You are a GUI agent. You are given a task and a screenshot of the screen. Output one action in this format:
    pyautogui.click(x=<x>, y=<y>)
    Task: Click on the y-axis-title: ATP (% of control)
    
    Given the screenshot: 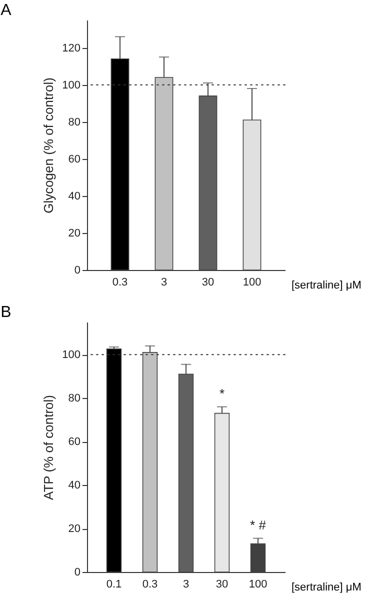 What is the action you would take?
    pyautogui.click(x=48, y=447)
    